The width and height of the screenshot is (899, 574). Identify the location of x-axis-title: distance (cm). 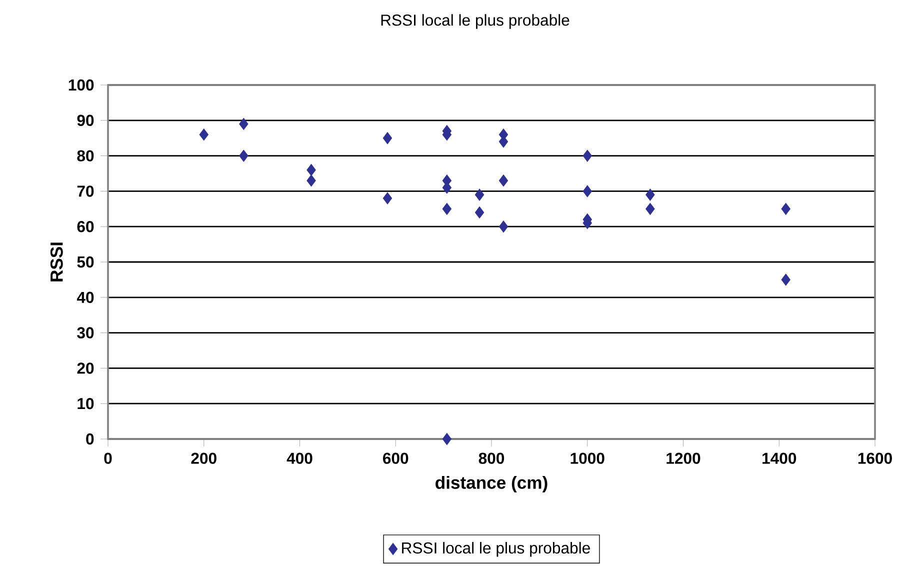
(492, 484).